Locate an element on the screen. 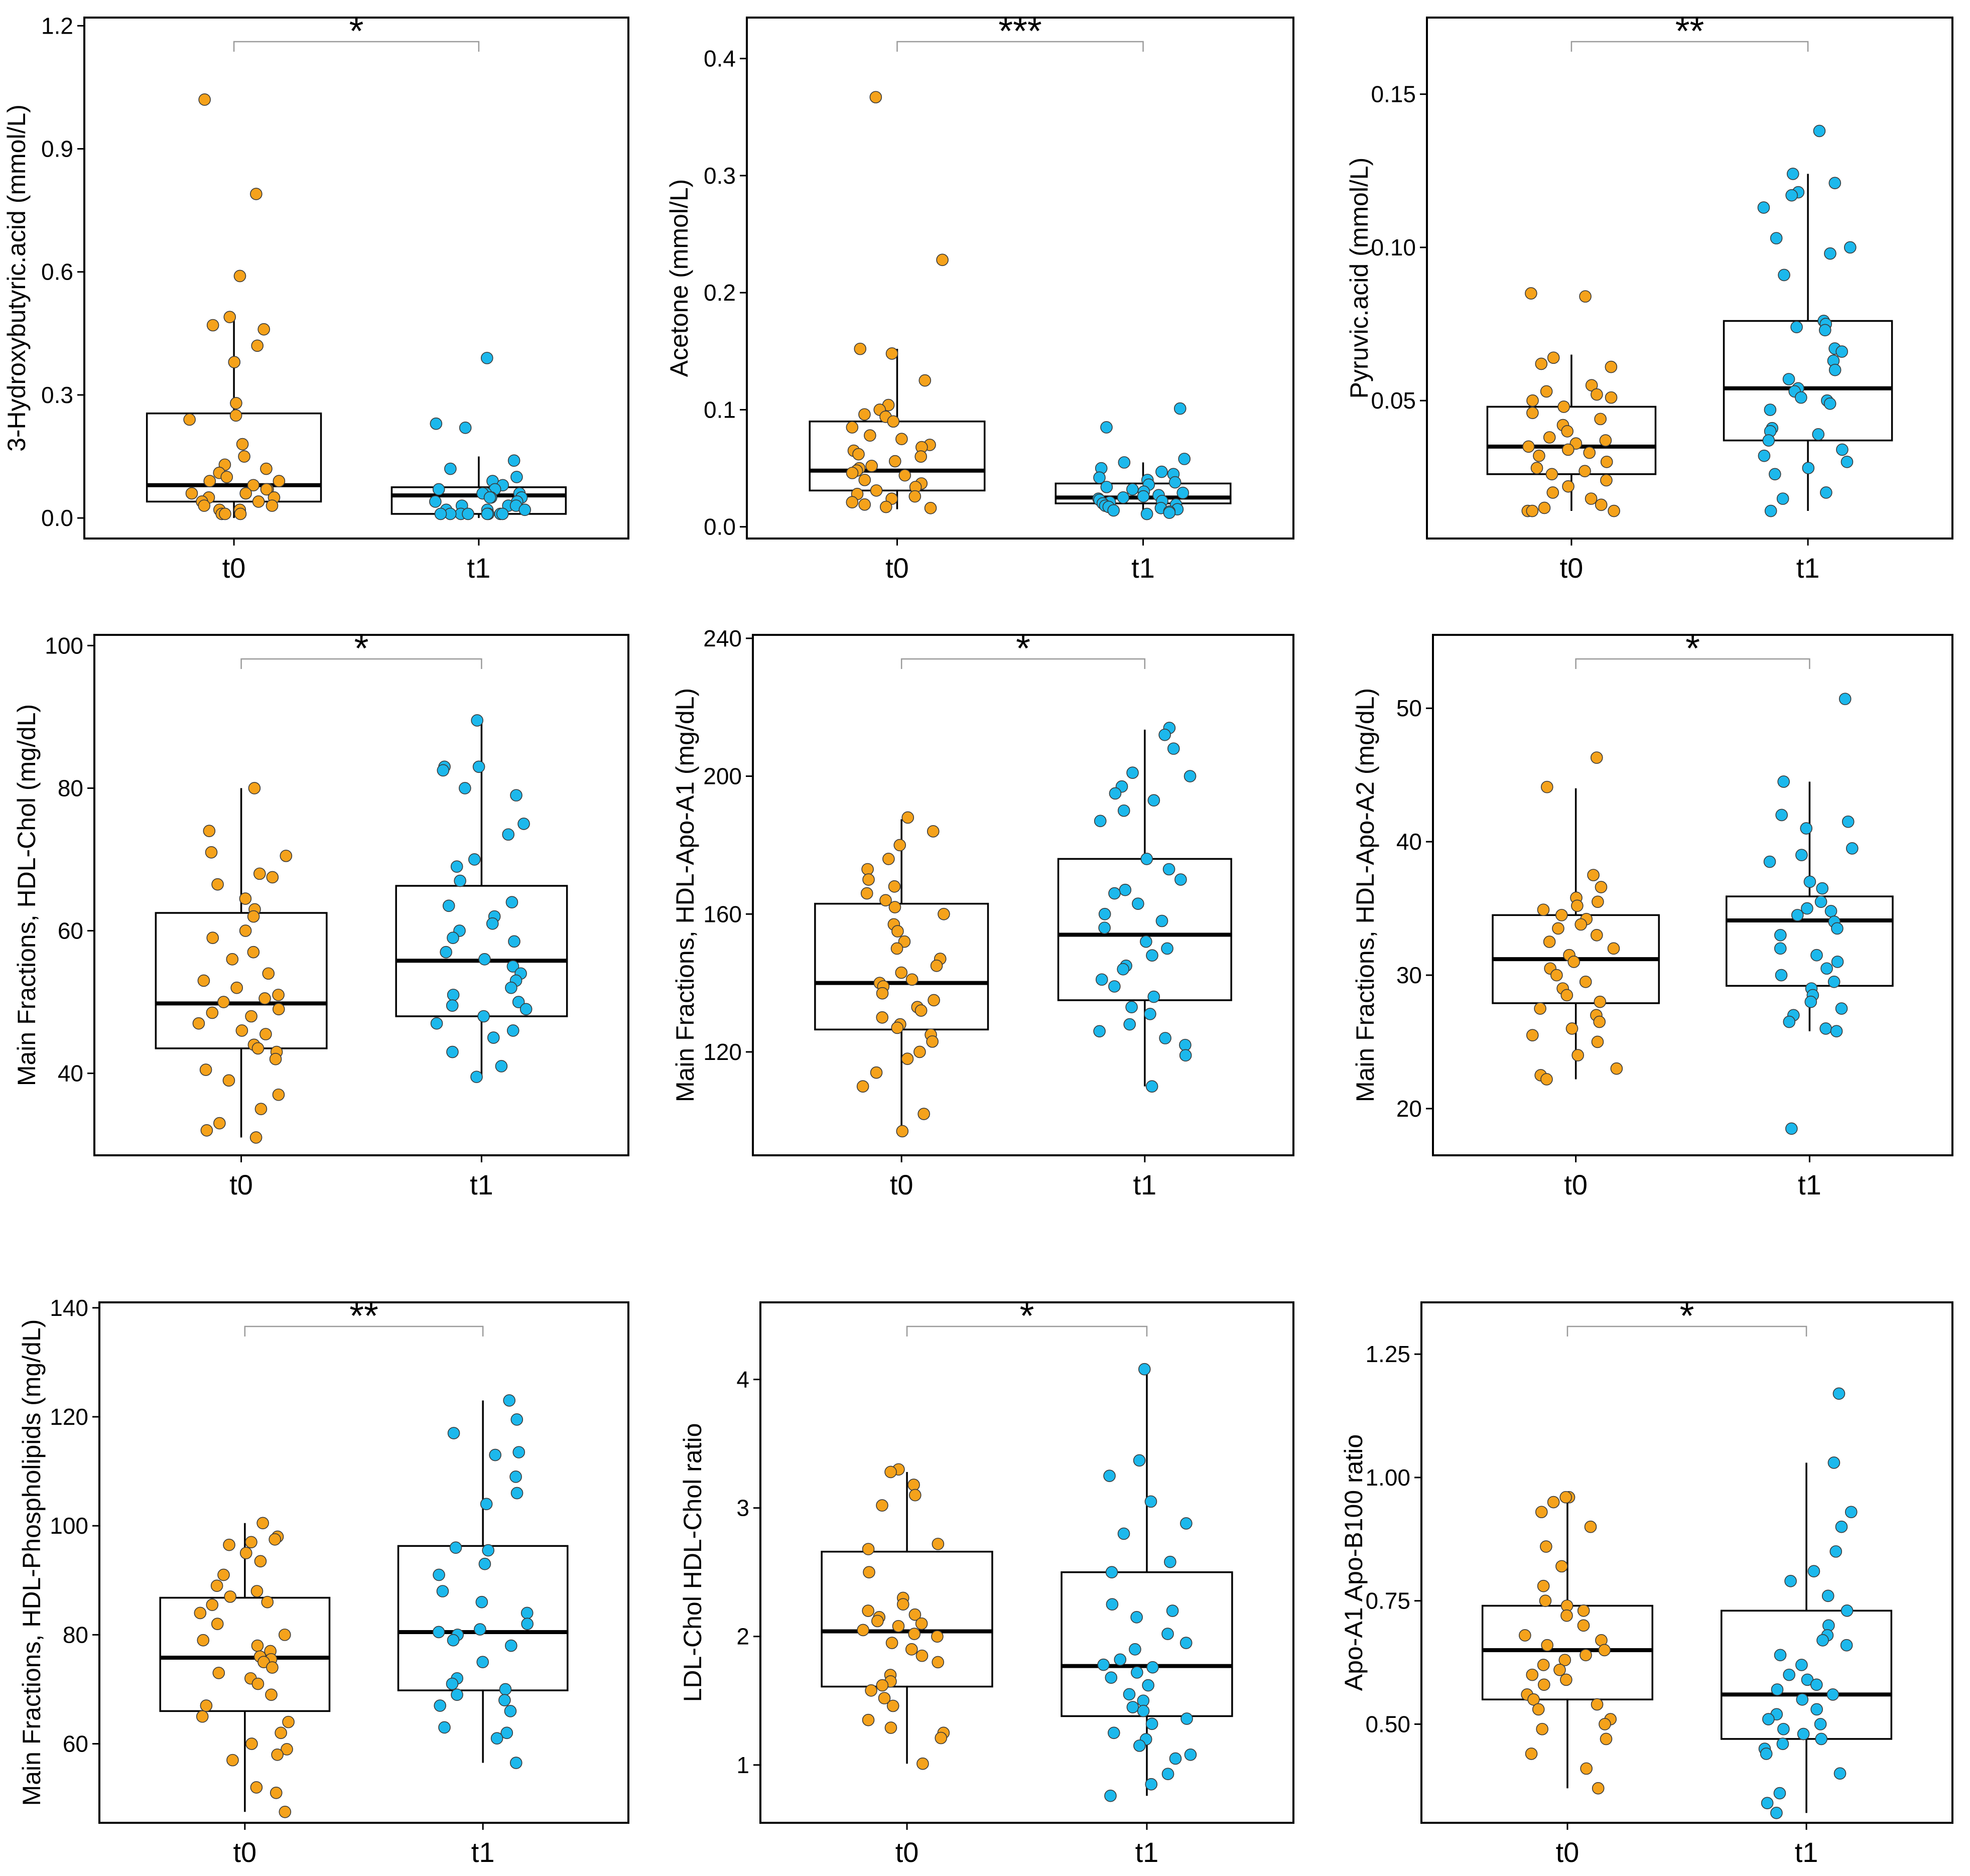 The width and height of the screenshot is (1970, 1876). y-axis-label: Pyruvic.acid (mmol/L) is located at coordinates (1359, 278).